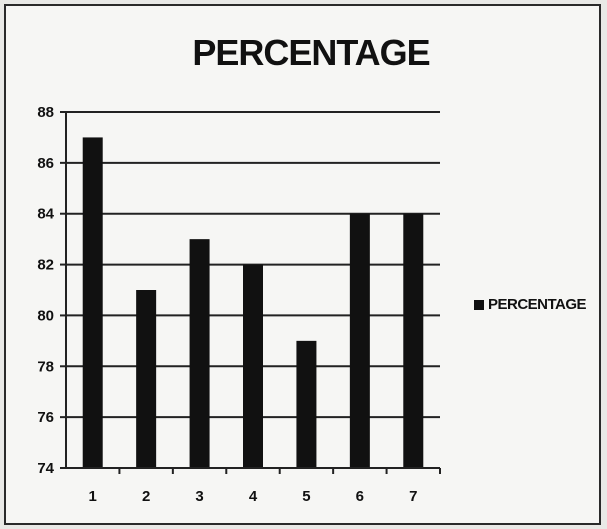 Image resolution: width=607 pixels, height=529 pixels. What do you see at coordinates (311, 52) in the screenshot?
I see `chart-title: PERCENTAGE` at bounding box center [311, 52].